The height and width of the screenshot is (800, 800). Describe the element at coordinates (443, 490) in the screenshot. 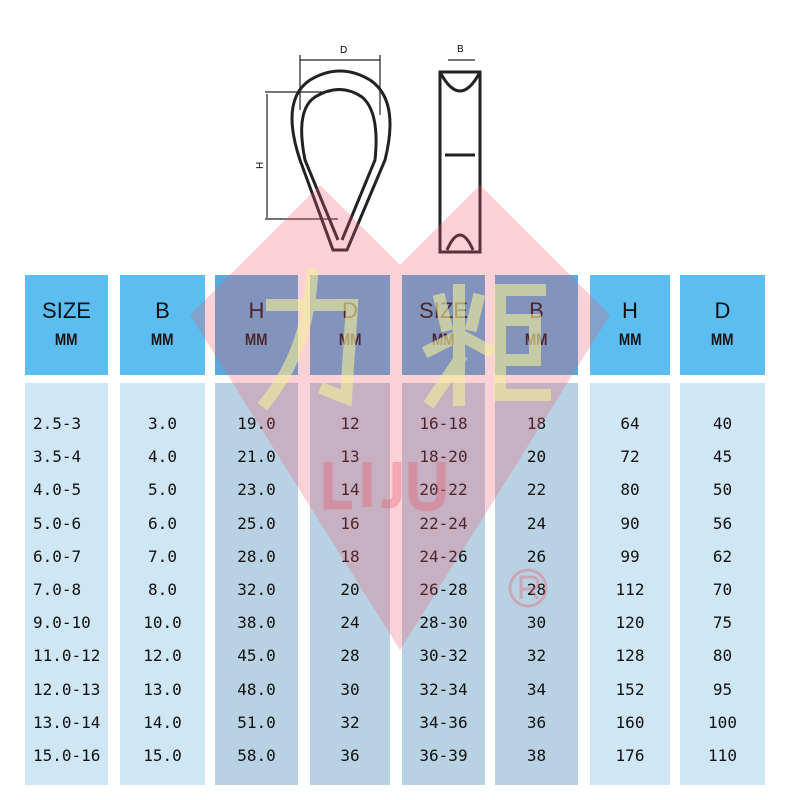

I see `table-cell: 20-22` at that location.